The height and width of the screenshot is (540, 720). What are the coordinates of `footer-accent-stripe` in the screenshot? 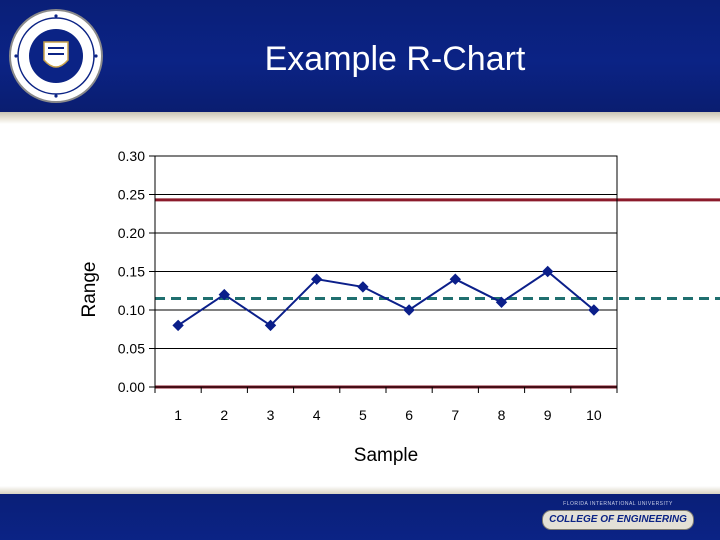 It's located at (360, 490).